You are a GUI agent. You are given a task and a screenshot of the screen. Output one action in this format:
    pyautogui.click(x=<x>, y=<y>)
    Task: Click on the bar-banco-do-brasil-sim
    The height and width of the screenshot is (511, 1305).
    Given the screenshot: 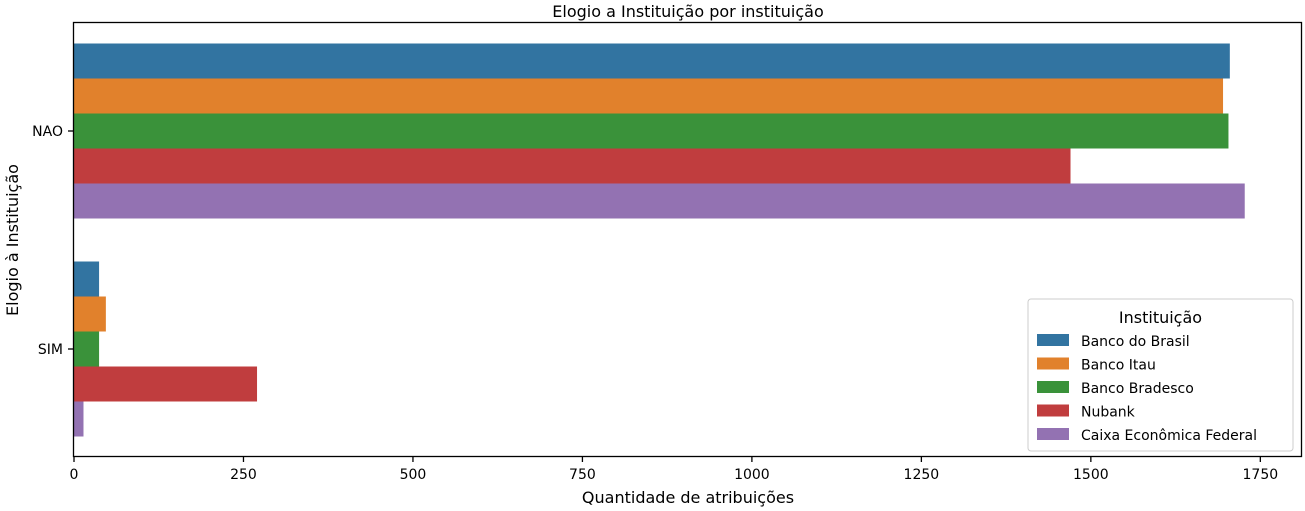 What is the action you would take?
    pyautogui.click(x=87, y=279)
    